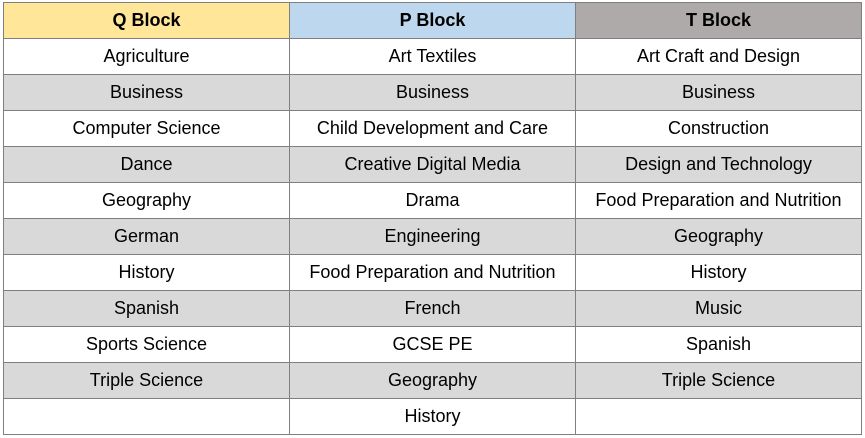  What do you see at coordinates (718, 236) in the screenshot?
I see `t-block-cell: Geography` at bounding box center [718, 236].